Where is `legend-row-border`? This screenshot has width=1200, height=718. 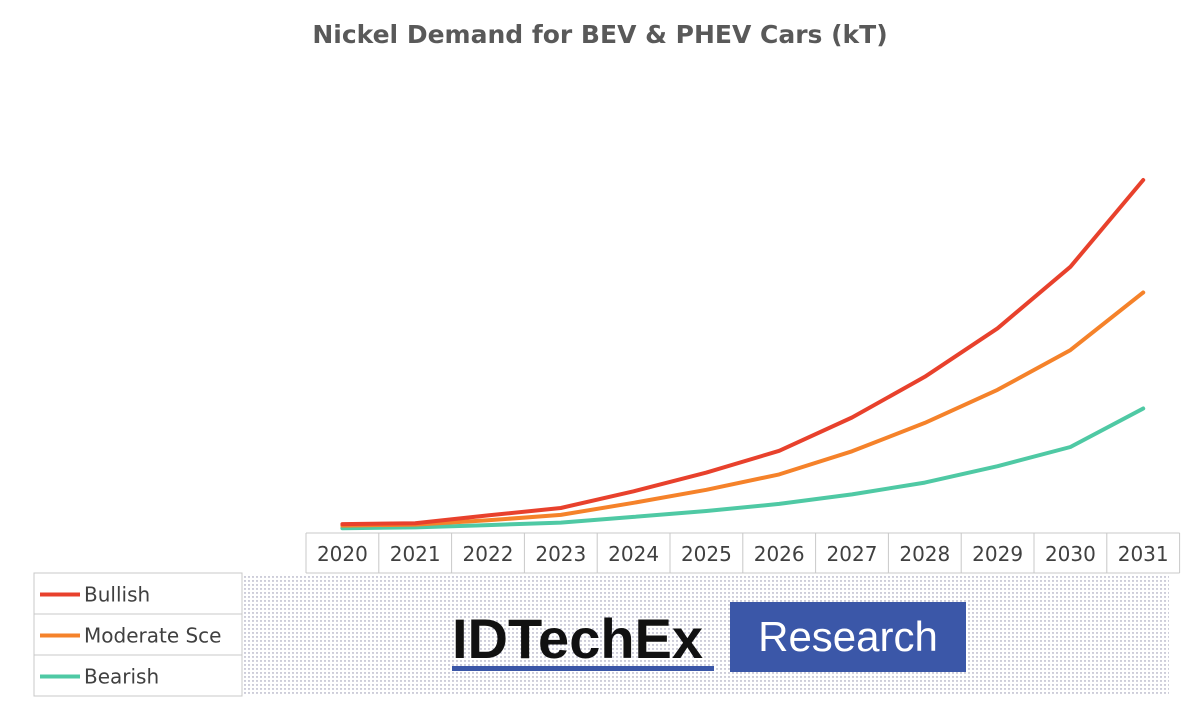
legend-row-border is located at coordinates (138, 675).